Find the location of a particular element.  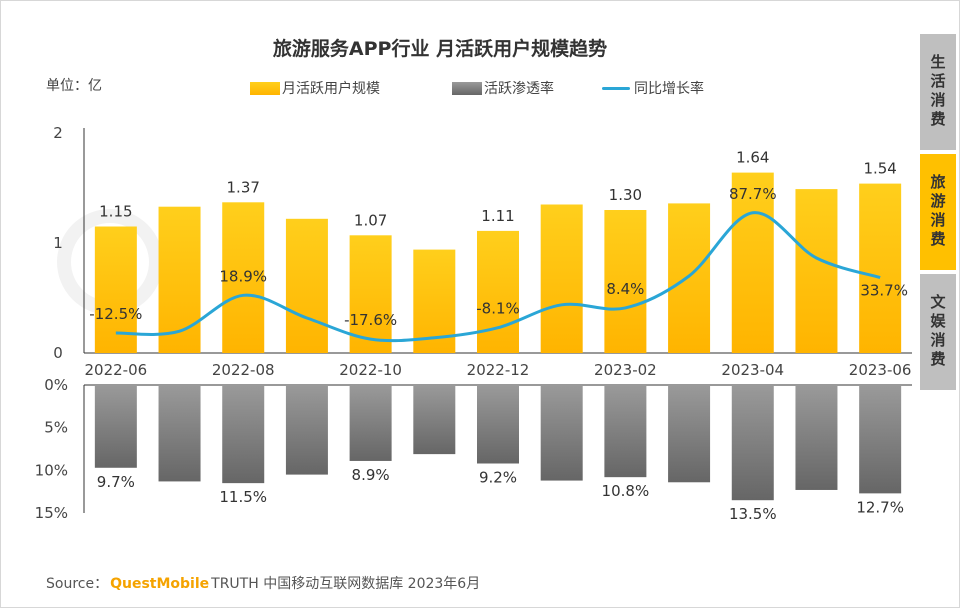

penetration-label: 9.2% is located at coordinates (498, 478).